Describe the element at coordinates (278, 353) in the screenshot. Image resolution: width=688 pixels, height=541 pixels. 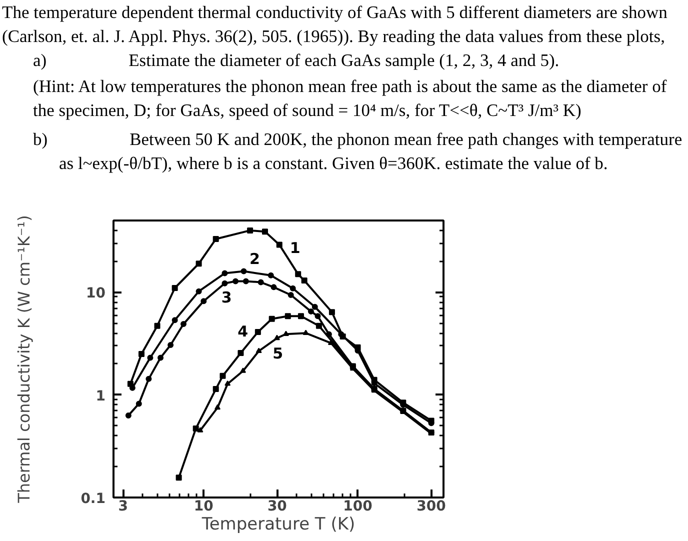
I see `series-label: 5` at that location.